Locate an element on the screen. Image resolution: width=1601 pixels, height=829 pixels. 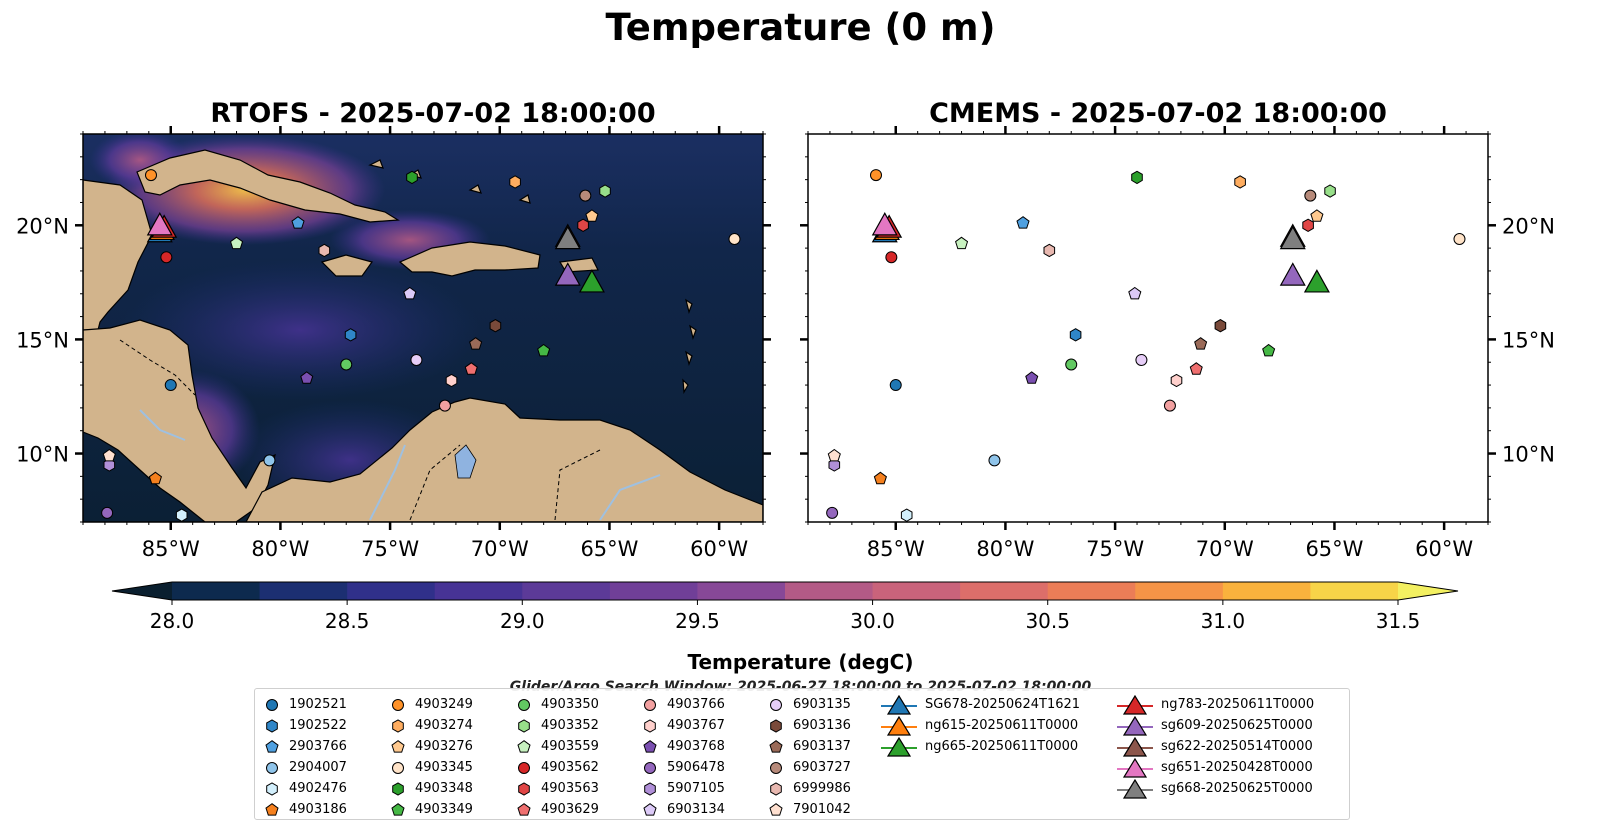
y-tick-label: 20°N is located at coordinates (42, 226).